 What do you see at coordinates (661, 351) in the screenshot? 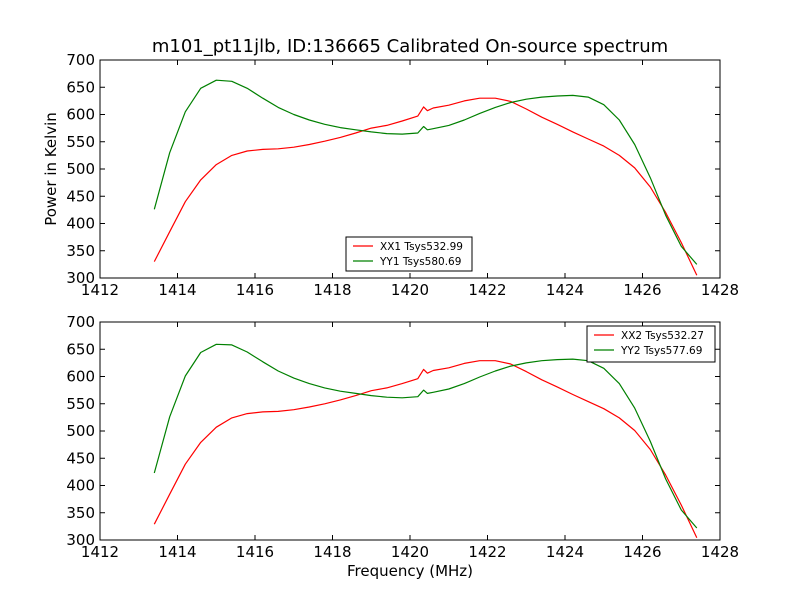
I see `legend-label: YY2 Tsys577.69` at bounding box center [661, 351].